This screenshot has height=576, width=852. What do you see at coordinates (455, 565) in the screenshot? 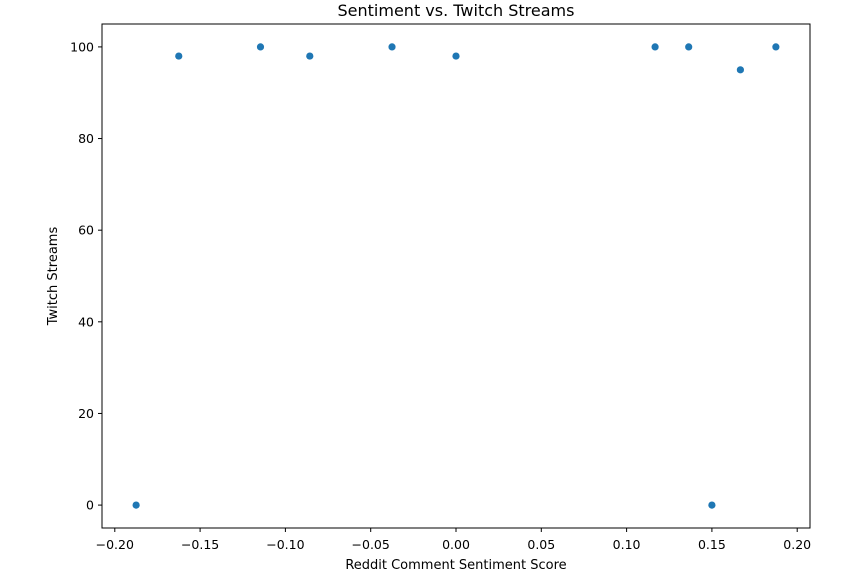
I see `x-axis-label: Reddit Comment Sentiment Score` at bounding box center [455, 565].